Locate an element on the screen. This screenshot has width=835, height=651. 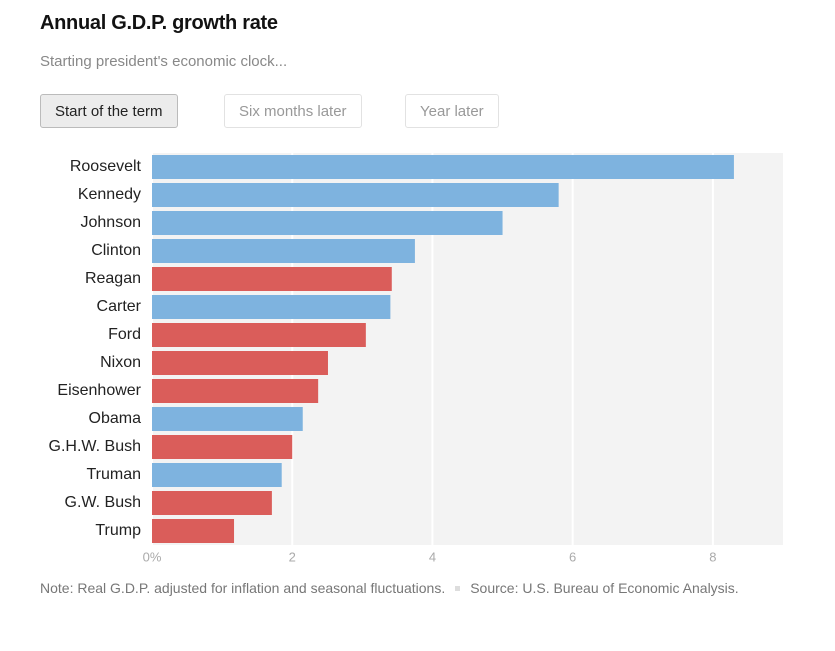
x-tick-label: 0% is located at coordinates (152, 556).